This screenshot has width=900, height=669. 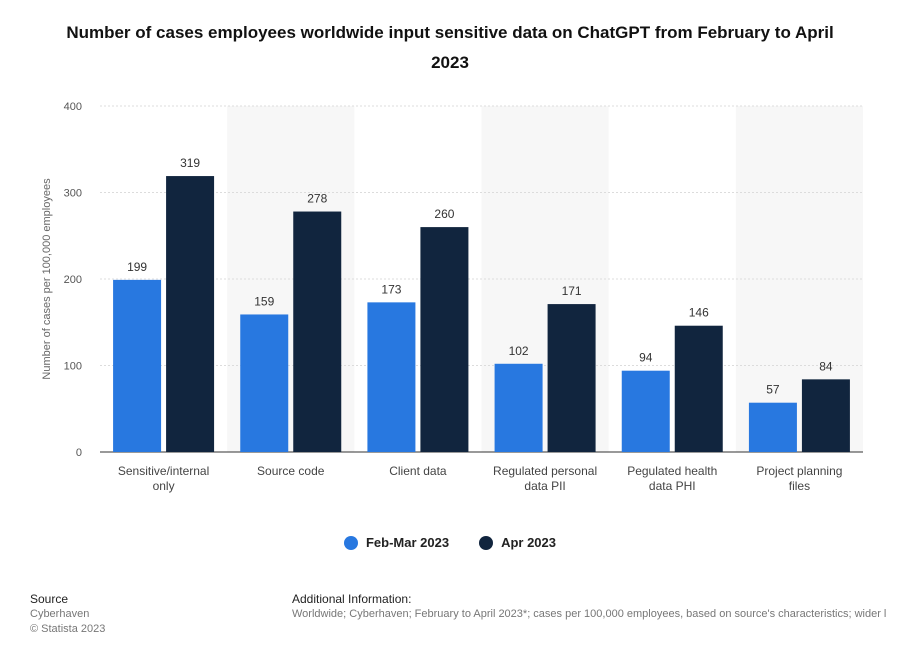 I want to click on category-label: Regulated personal data PII, so click(x=545, y=478).